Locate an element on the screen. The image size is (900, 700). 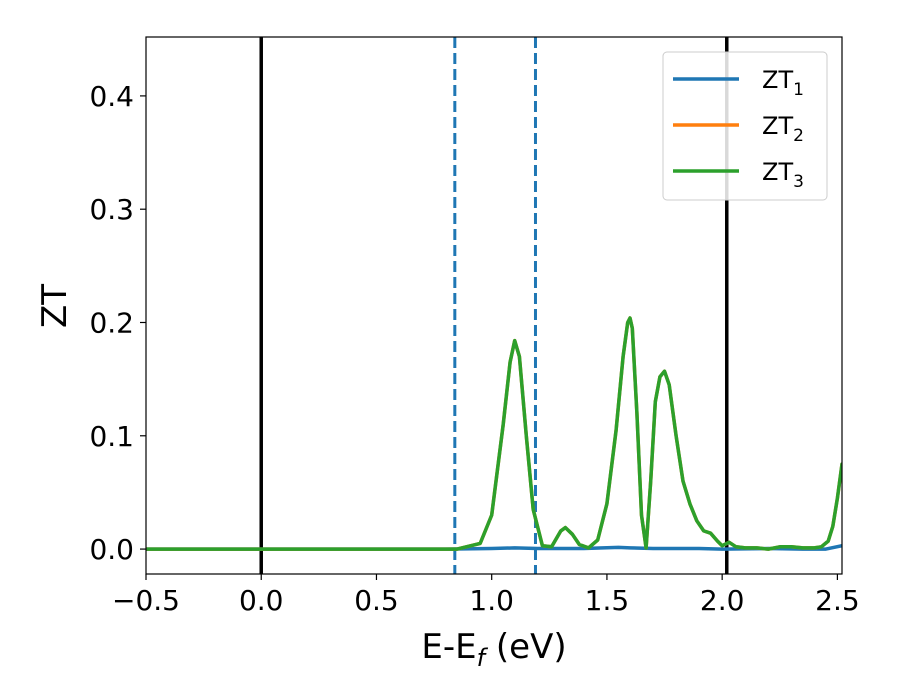
legend-label-zt3: ZT3 is located at coordinates (783, 175).